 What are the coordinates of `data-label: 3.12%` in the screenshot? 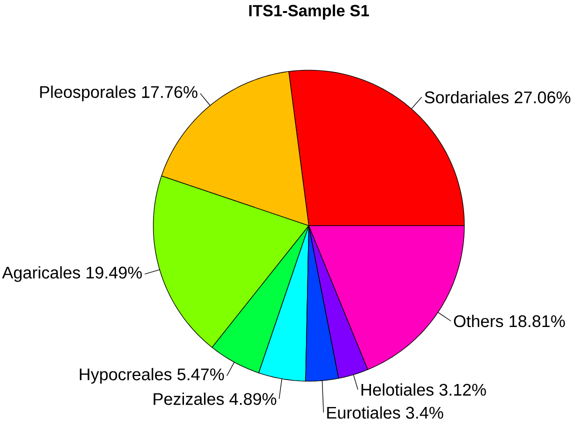 It's located at (462, 390).